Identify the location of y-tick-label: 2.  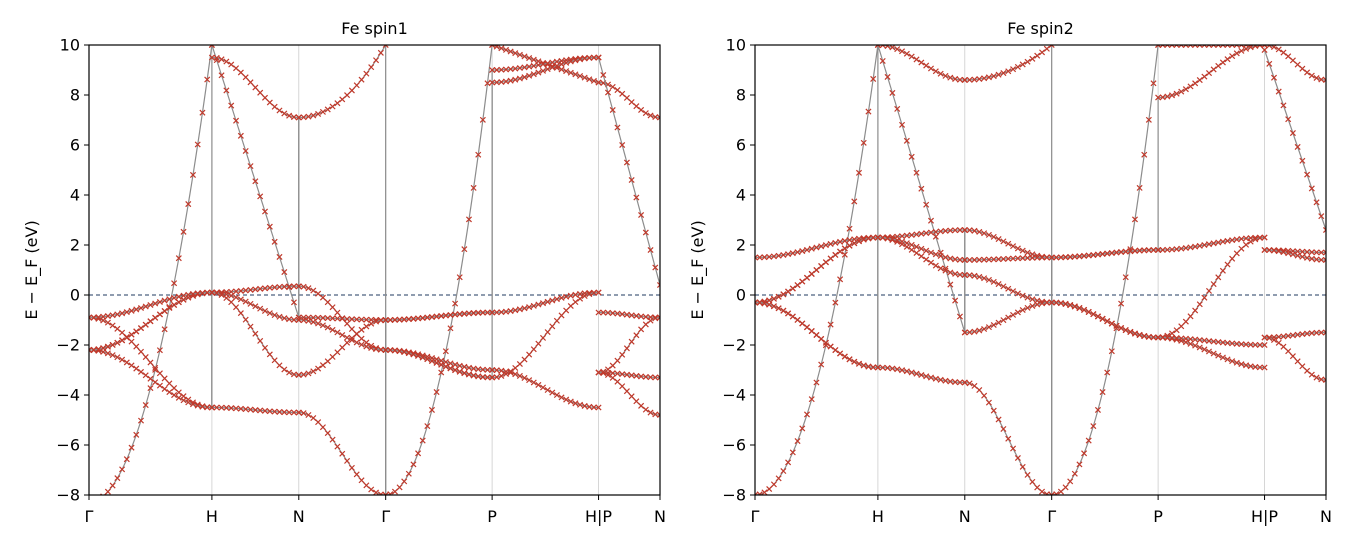
(75, 245).